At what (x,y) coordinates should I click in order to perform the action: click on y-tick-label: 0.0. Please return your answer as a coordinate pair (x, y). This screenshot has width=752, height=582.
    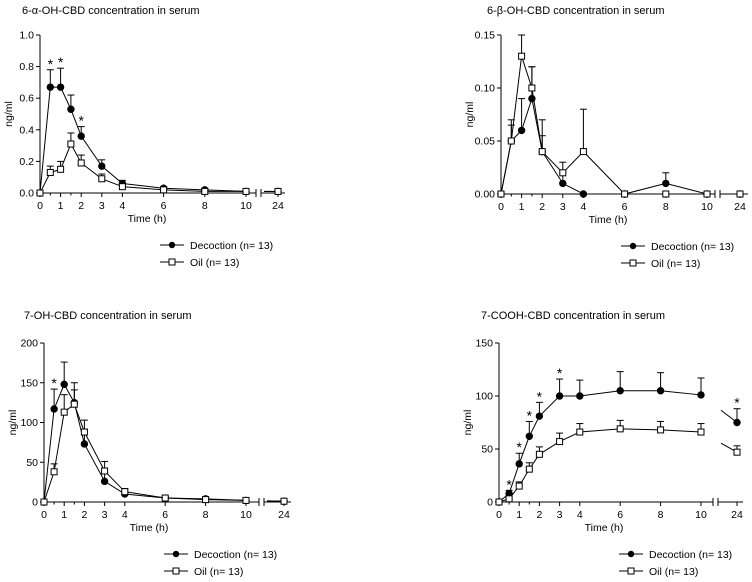
    Looking at the image, I should click on (26, 194).